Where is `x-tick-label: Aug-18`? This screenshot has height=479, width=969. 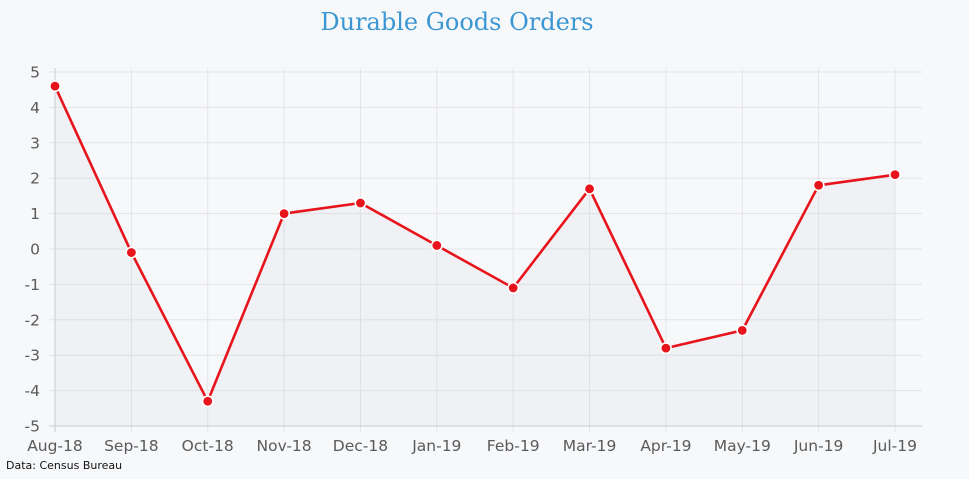 x-tick-label: Aug-18 is located at coordinates (55, 446).